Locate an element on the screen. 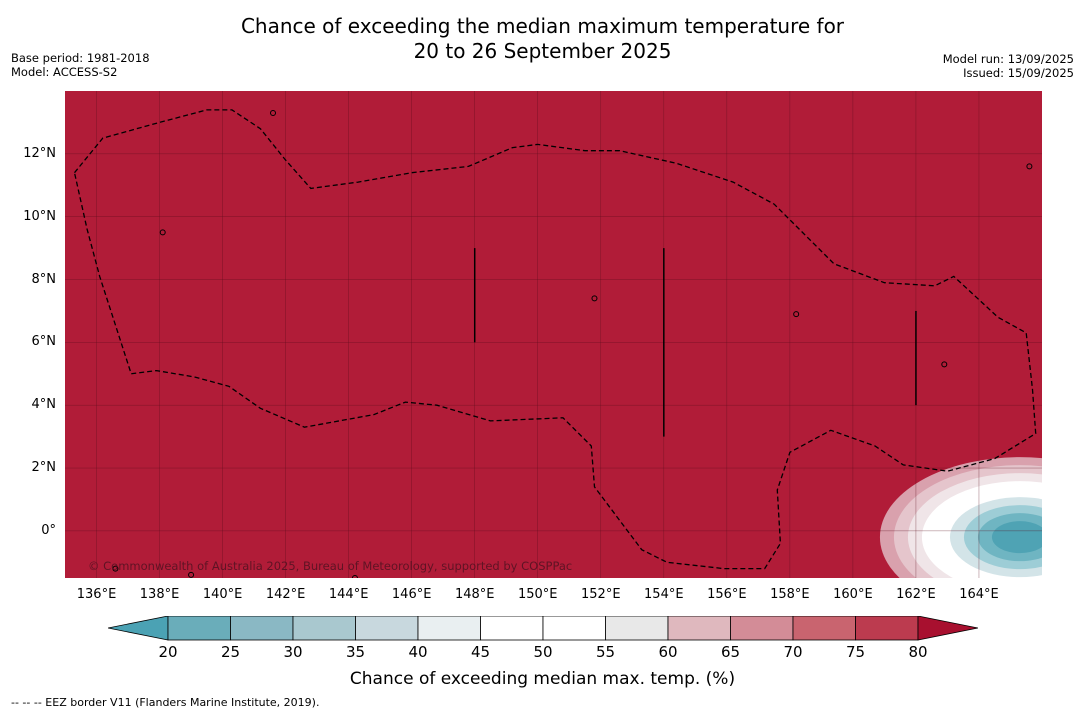 This screenshot has width=1085, height=713. longitude-label: 142°E is located at coordinates (285, 594).